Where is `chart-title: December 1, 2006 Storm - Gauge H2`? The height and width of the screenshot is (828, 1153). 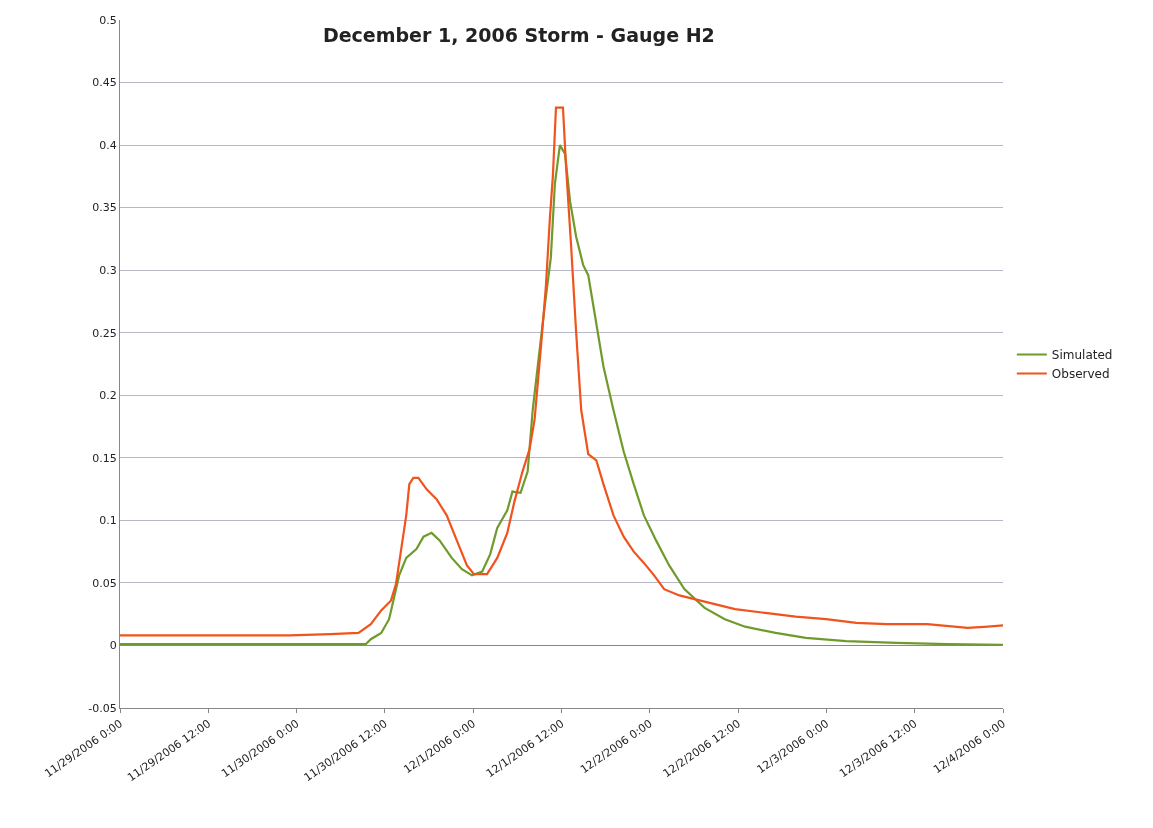 chart-title: December 1, 2006 Storm - Gauge H2 is located at coordinates (518, 35).